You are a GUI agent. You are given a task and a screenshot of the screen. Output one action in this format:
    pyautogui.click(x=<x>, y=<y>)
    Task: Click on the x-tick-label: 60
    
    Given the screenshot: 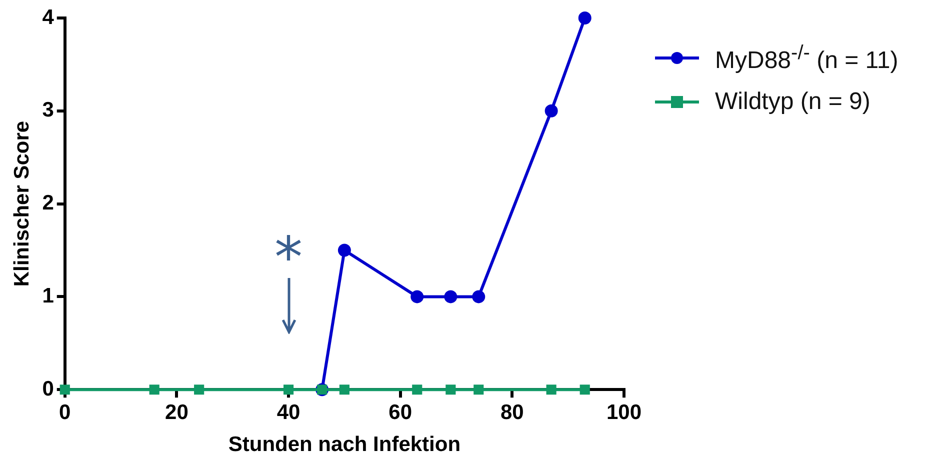 What is the action you would take?
    pyautogui.click(x=400, y=412)
    